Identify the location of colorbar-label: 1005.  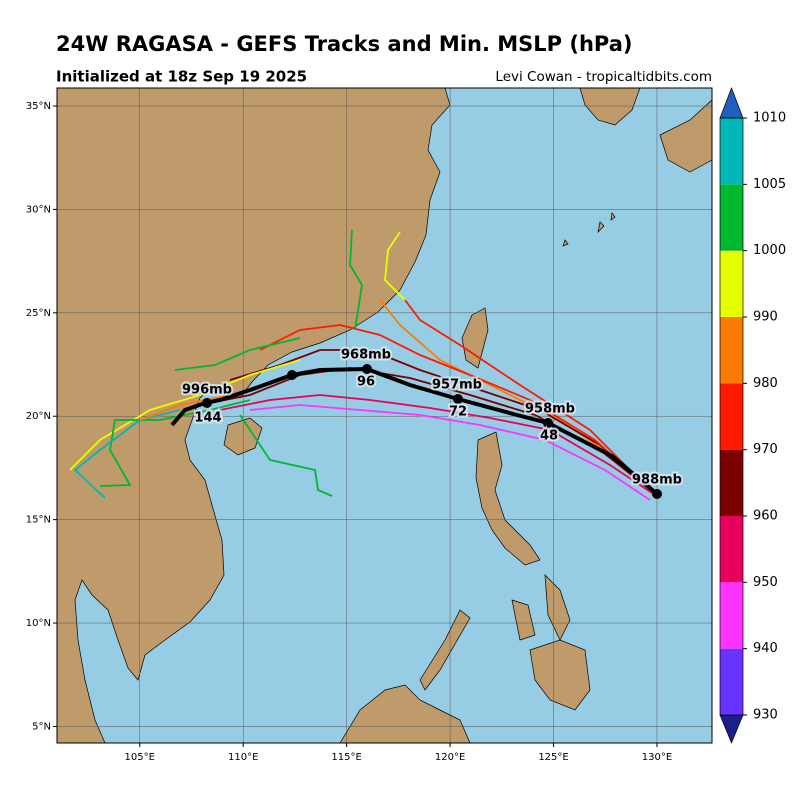
(769, 184).